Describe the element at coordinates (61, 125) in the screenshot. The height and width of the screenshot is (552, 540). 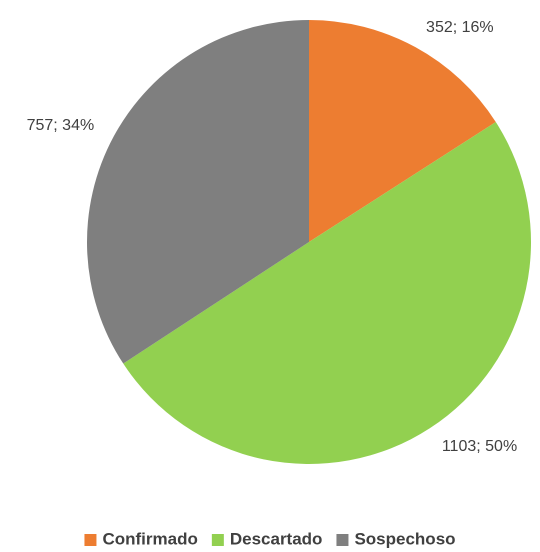
I see `data-label: 757; 34%` at that location.